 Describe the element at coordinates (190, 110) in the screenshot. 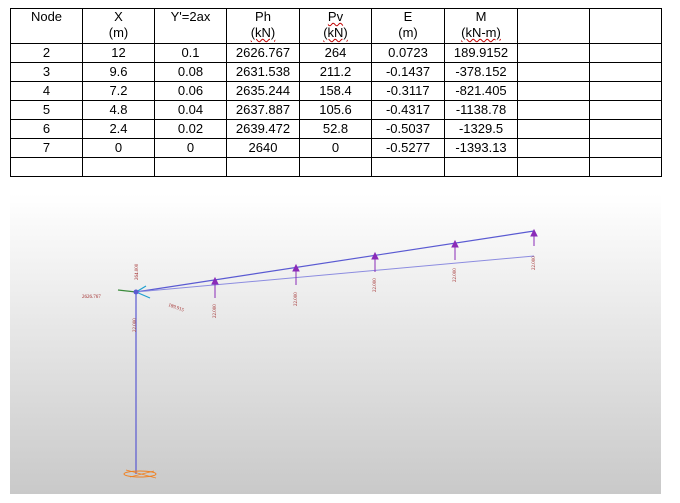

I see `table-cell: 0.04` at that location.